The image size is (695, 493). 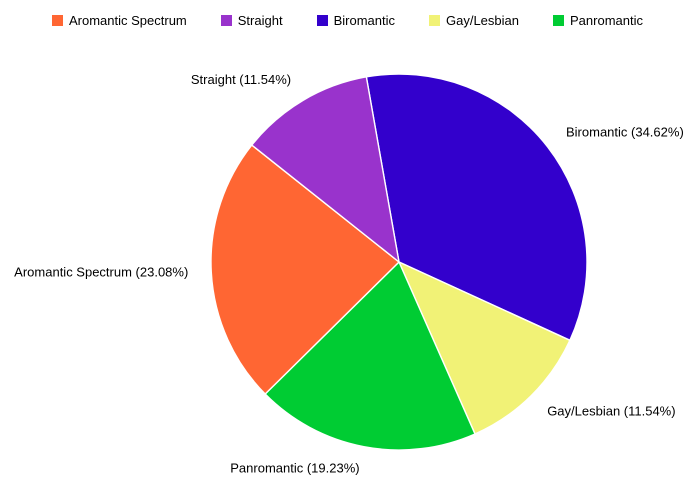 I want to click on legend-label: Gay/Lesbian, so click(x=482, y=20).